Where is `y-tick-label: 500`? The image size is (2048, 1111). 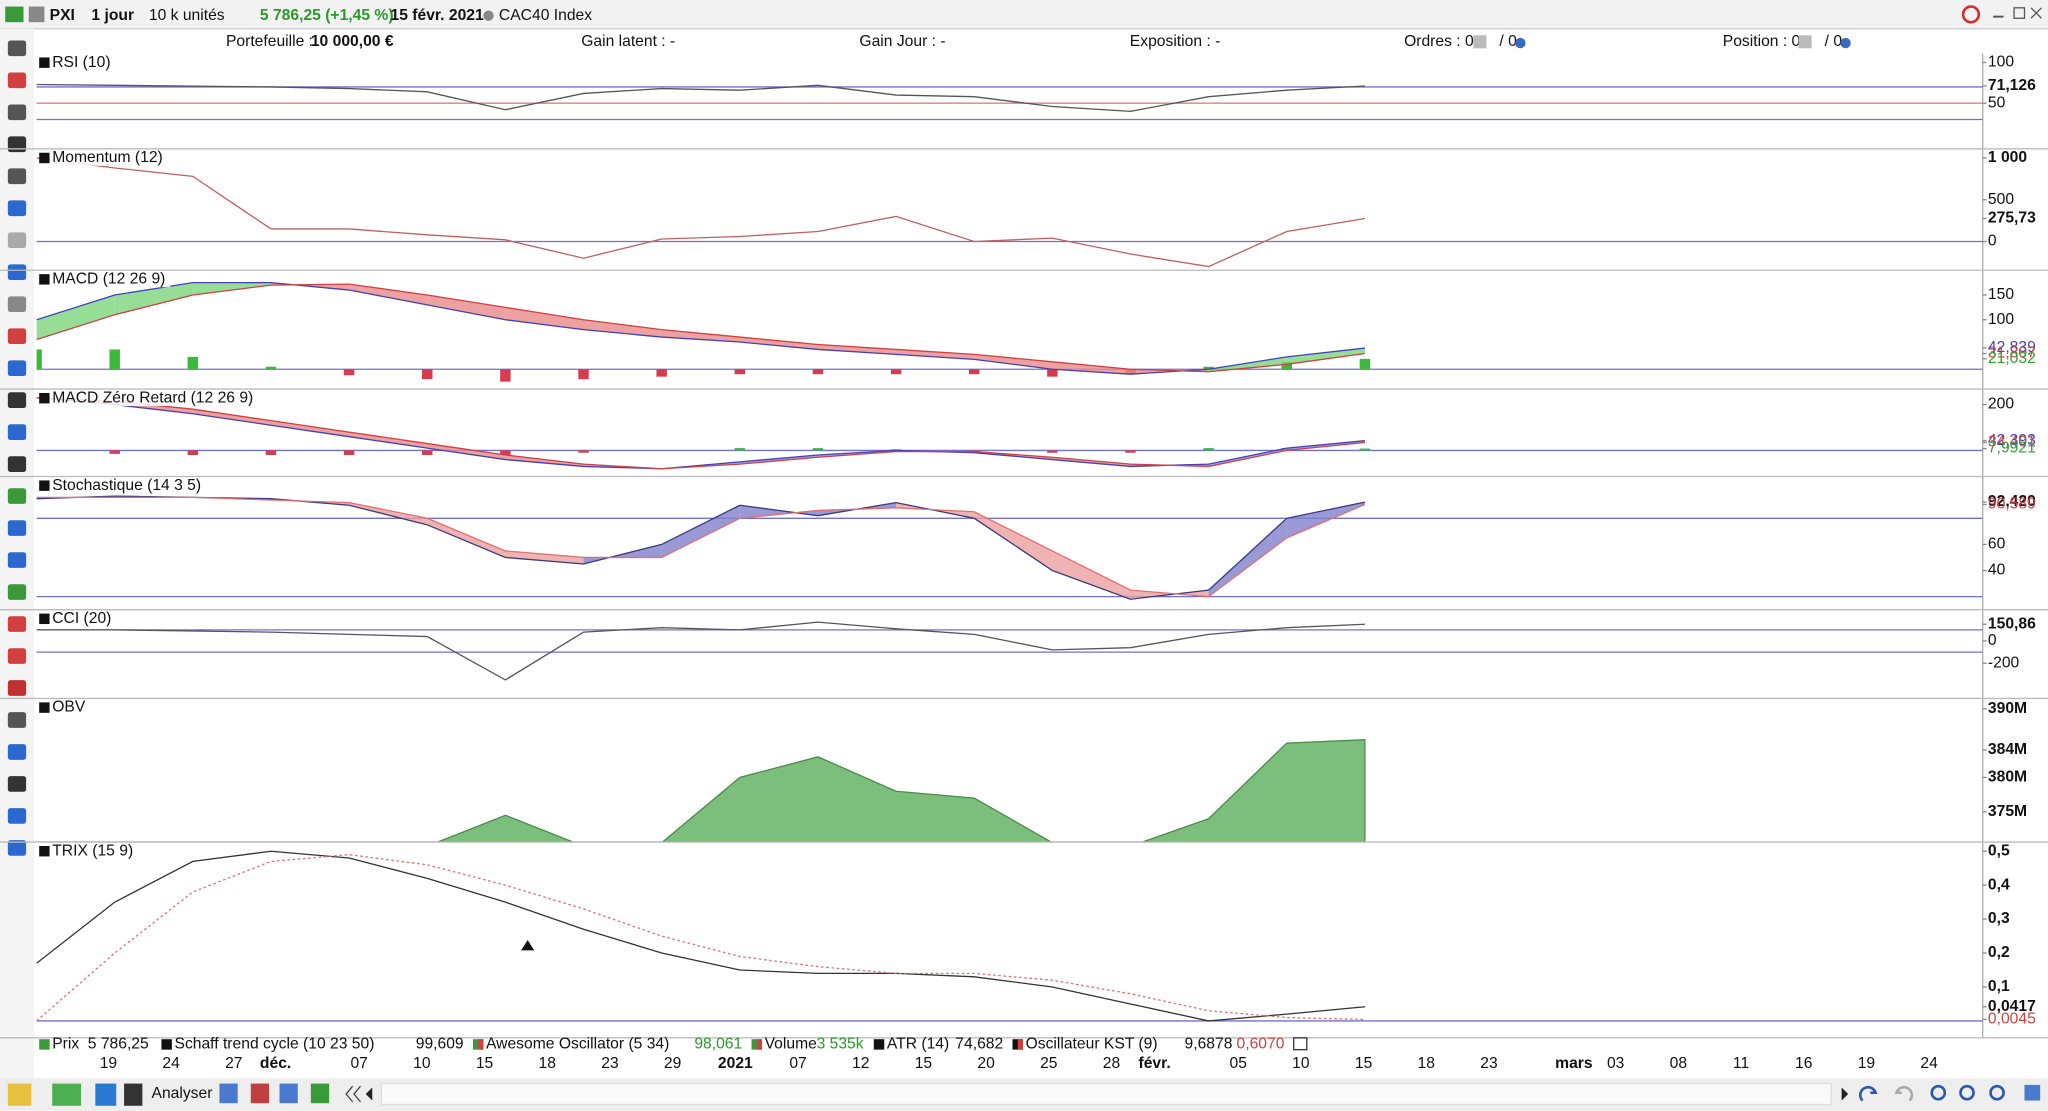 y-tick-label: 500 is located at coordinates (2001, 199).